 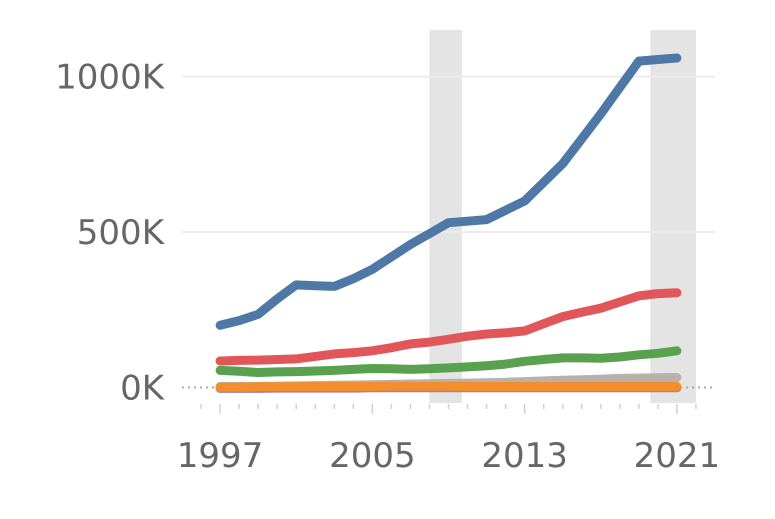 What do you see at coordinates (372, 456) in the screenshot?
I see `x-tick-label-1: 2005` at bounding box center [372, 456].